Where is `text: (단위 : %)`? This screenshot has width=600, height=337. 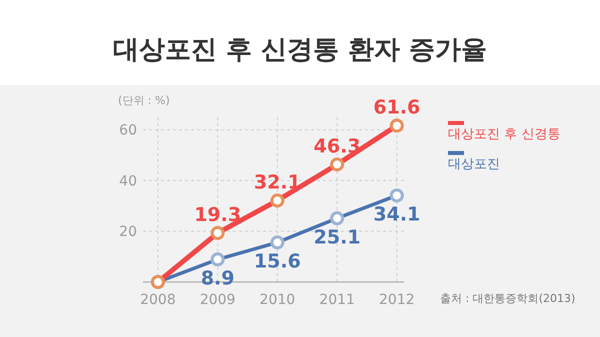
text: (단위 : %) is located at coordinates (144, 100).